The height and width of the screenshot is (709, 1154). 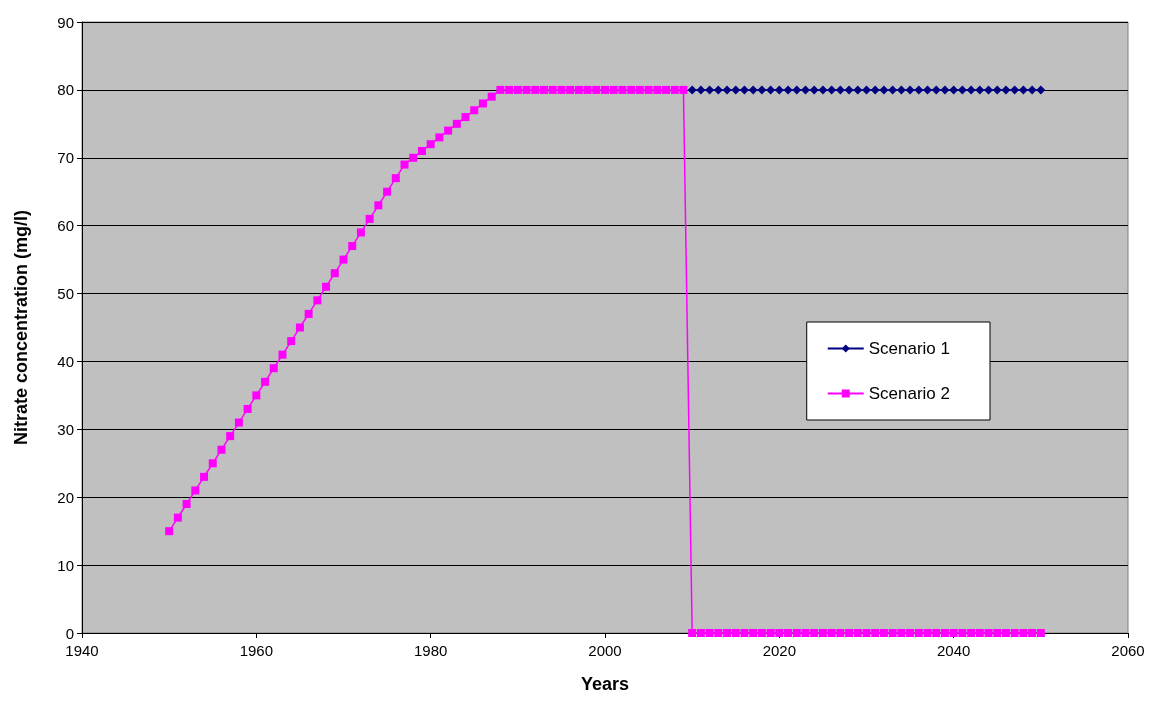 What do you see at coordinates (69, 633) in the screenshot?
I see `y-tick-label: 0` at bounding box center [69, 633].